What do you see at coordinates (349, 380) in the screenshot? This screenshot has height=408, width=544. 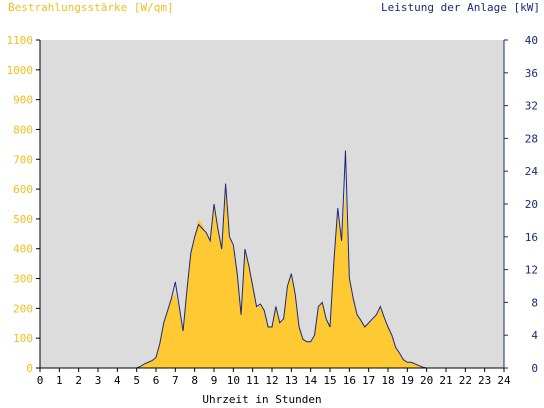 I see `x-tick-label: 16` at bounding box center [349, 380].